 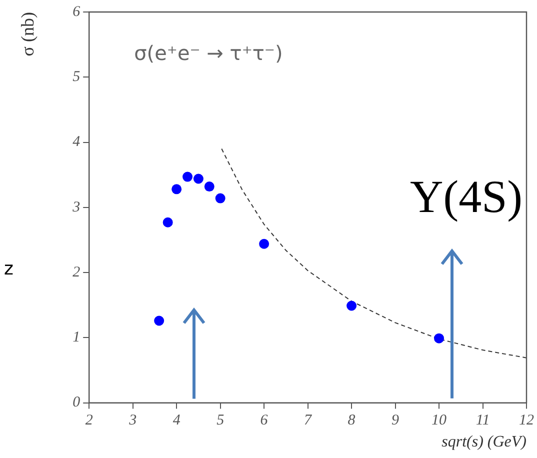 I want to click on annotation: σ(e⁺e⁻ → τ⁺τ⁻), so click(x=208, y=53).